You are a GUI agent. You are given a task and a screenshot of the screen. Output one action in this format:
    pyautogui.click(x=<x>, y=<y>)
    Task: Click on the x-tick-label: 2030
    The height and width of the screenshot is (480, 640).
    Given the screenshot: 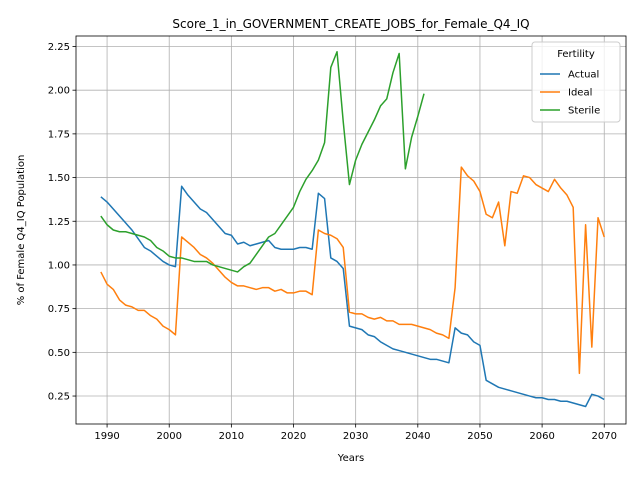 What is the action you would take?
    pyautogui.click(x=355, y=436)
    